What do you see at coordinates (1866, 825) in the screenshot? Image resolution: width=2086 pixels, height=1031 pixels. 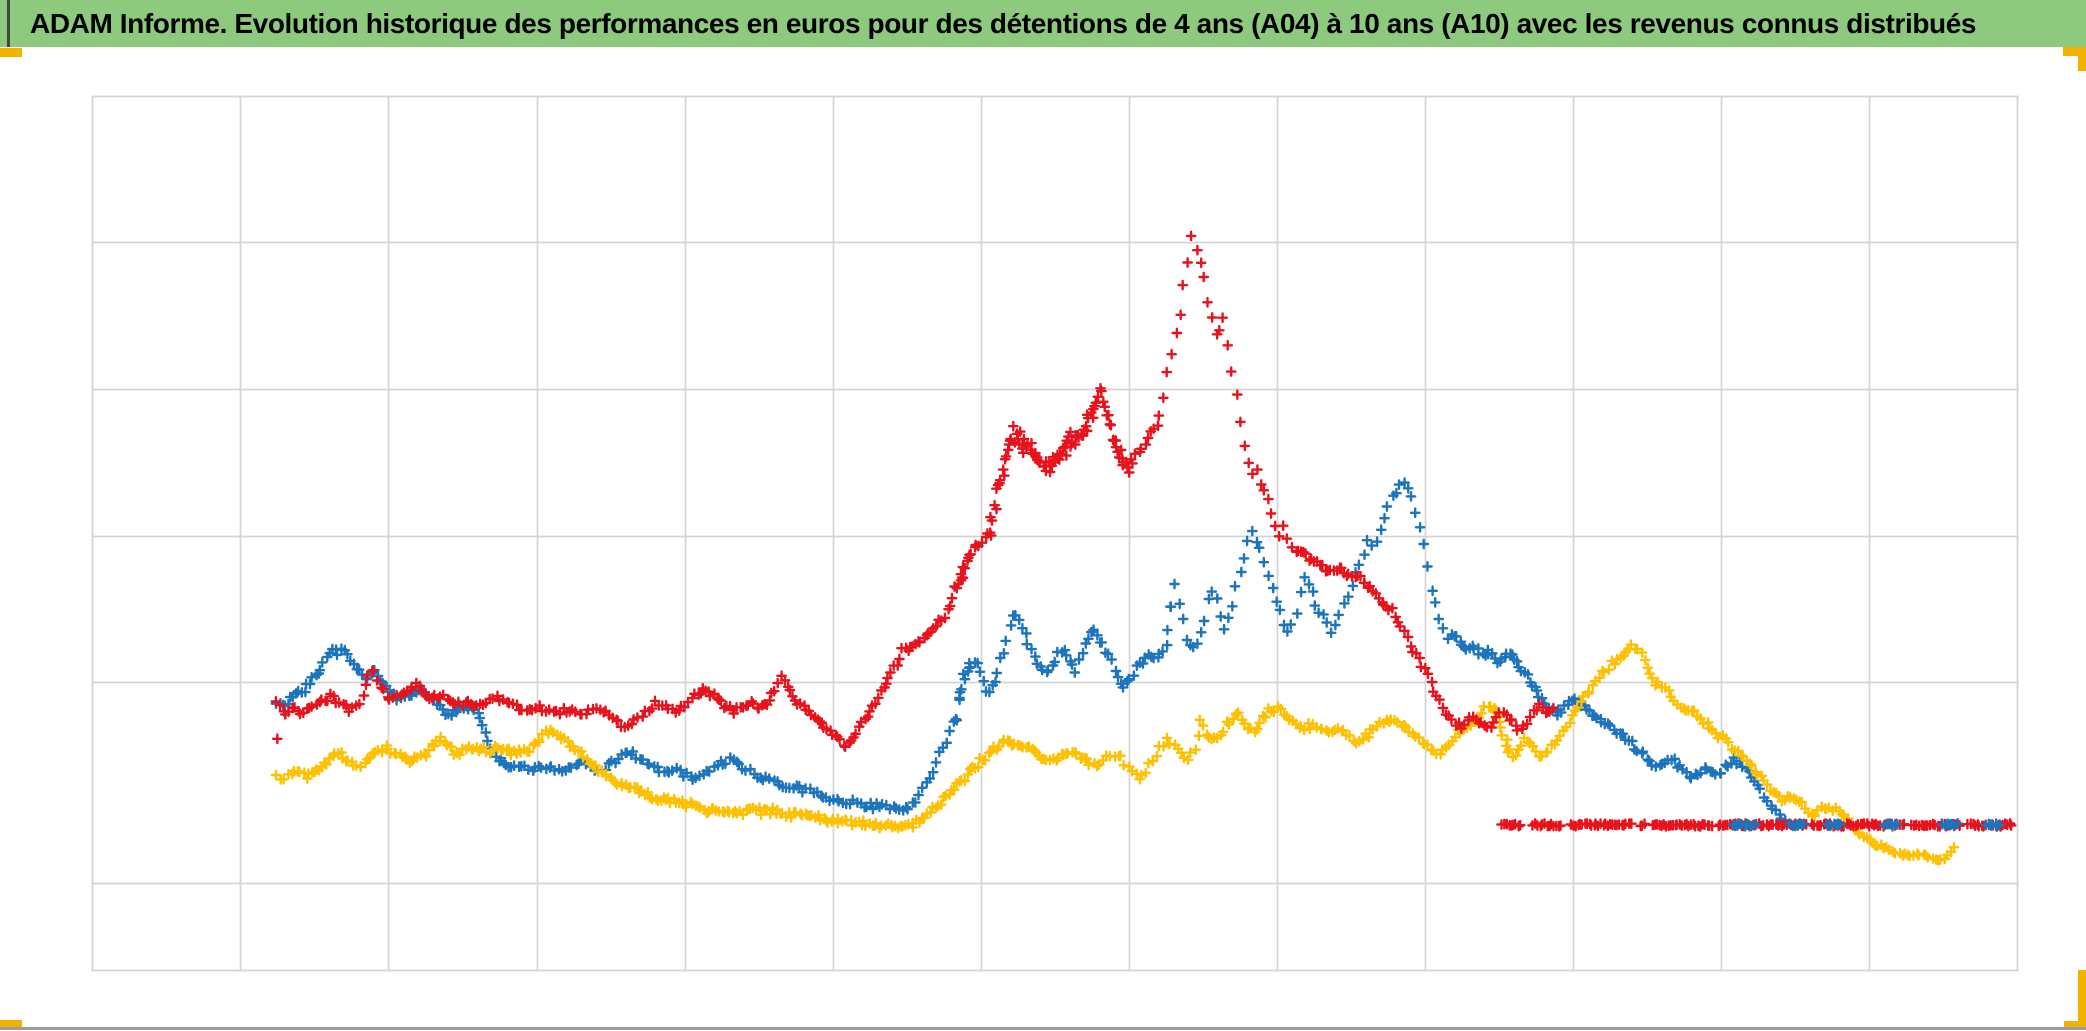 I see `series-#1B74BC` at bounding box center [1866, 825].